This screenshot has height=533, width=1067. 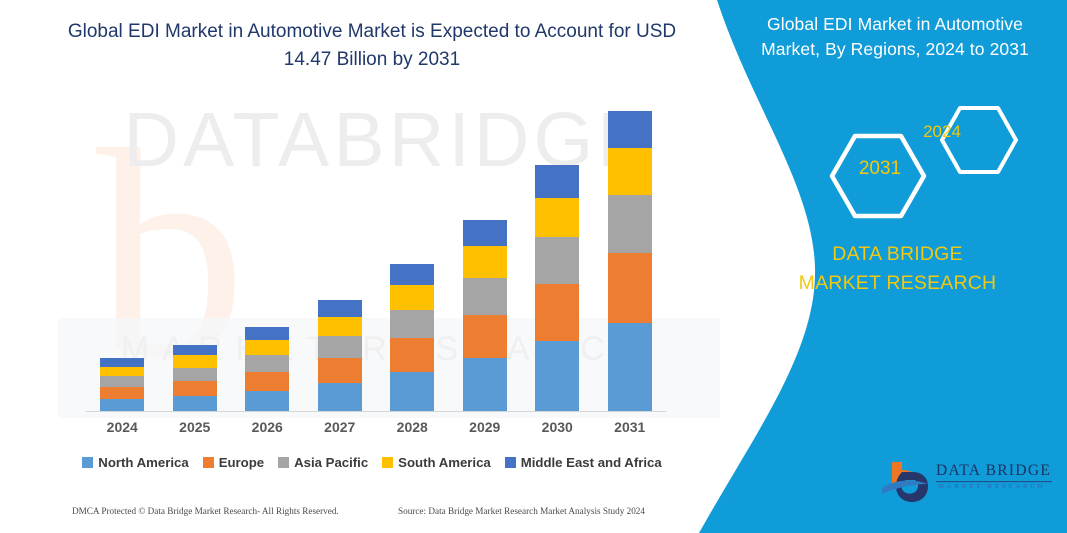 I want to click on legend-label: Europe, so click(x=241, y=462).